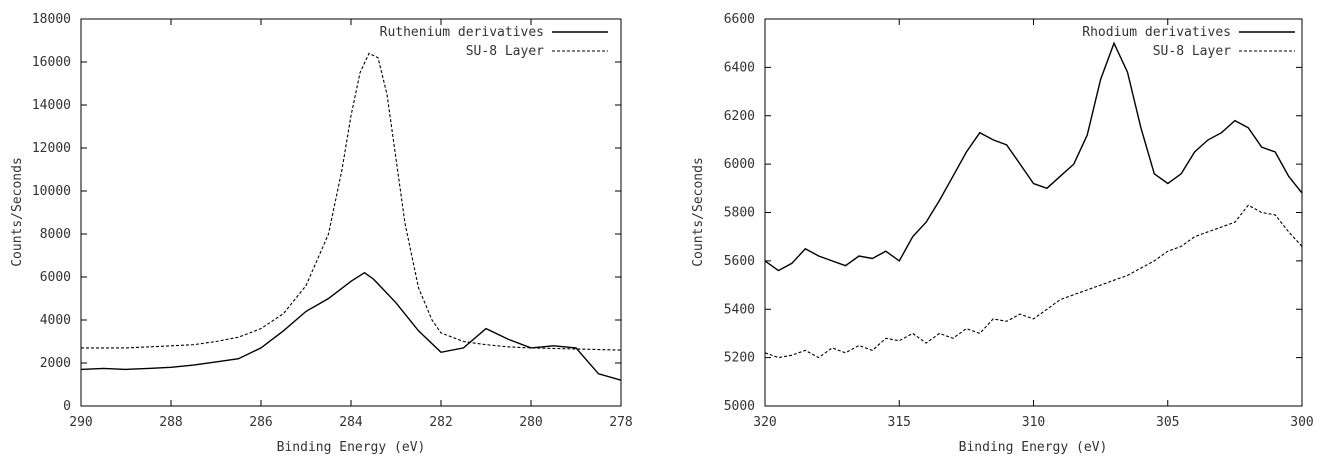 The image size is (1322, 461). Describe the element at coordinates (530, 422) in the screenshot. I see `x-tick-label: 280` at that location.